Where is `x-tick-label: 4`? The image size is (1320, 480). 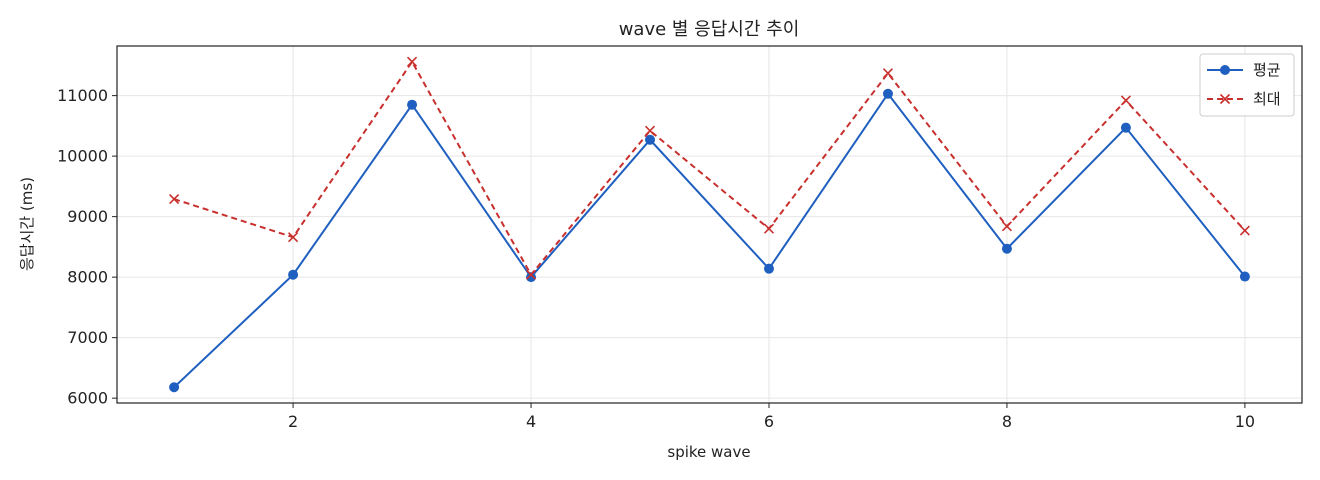
x-tick-label: 4 is located at coordinates (531, 421).